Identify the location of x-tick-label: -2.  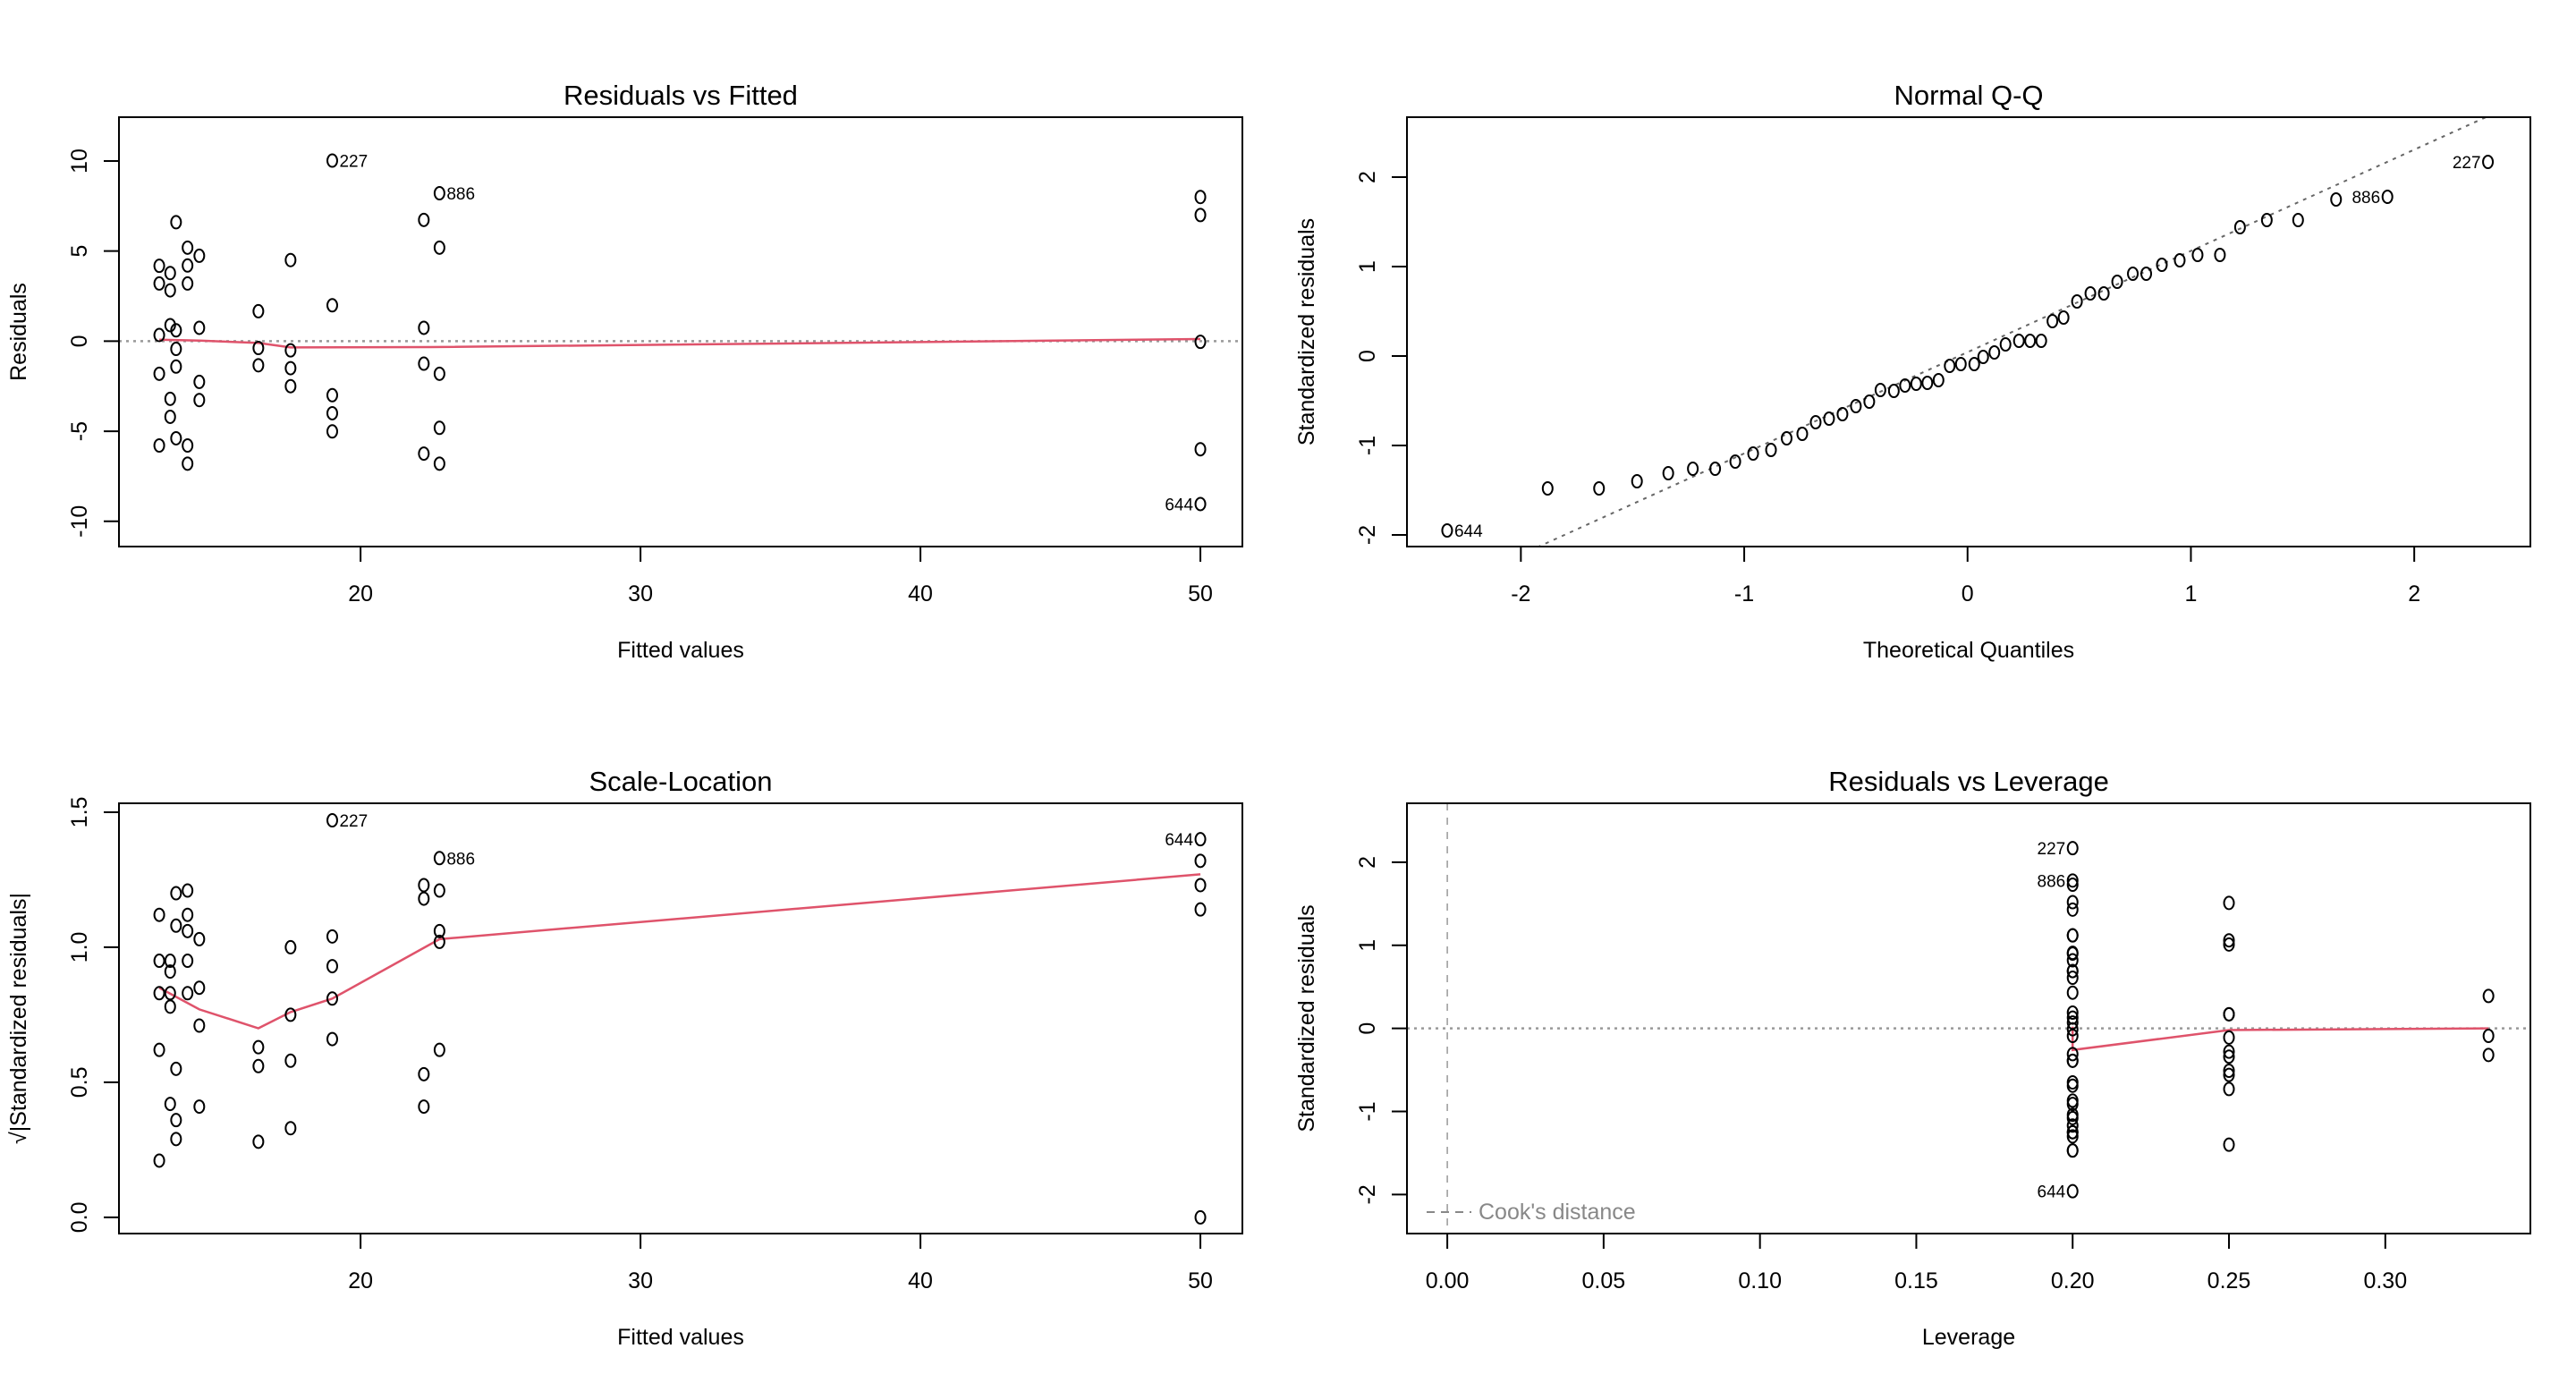
(1520, 593).